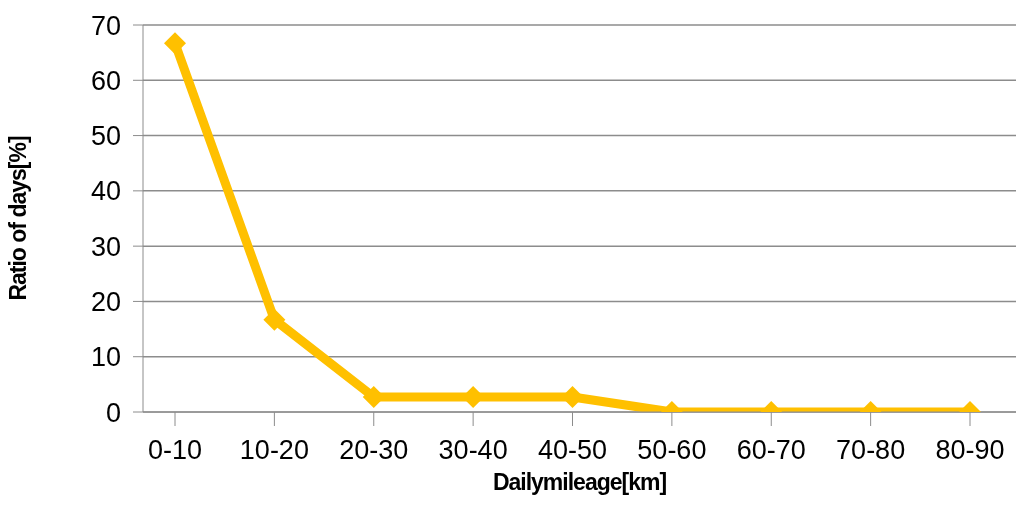 Image resolution: width=1026 pixels, height=510 pixels. I want to click on y-tick-label: 10, so click(105, 357).